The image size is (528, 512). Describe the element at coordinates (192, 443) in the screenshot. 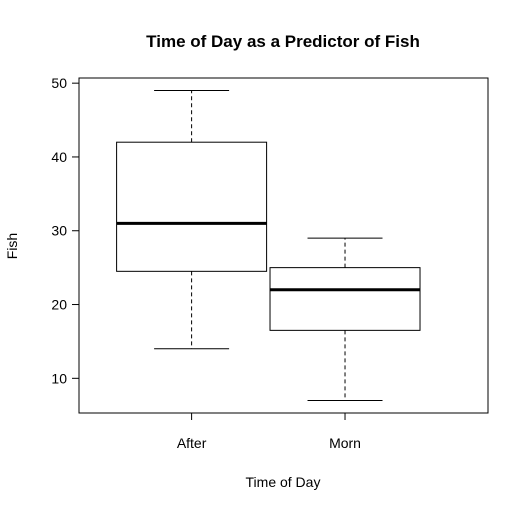

I see `x-tick-label-after: After` at that location.